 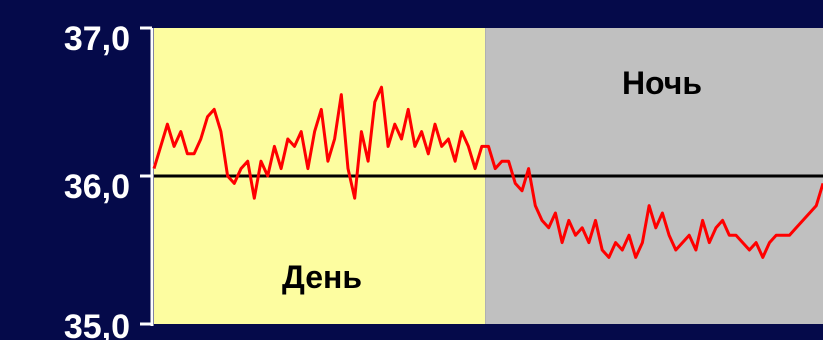 I want to click on region-label-day: День, so click(x=322, y=277).